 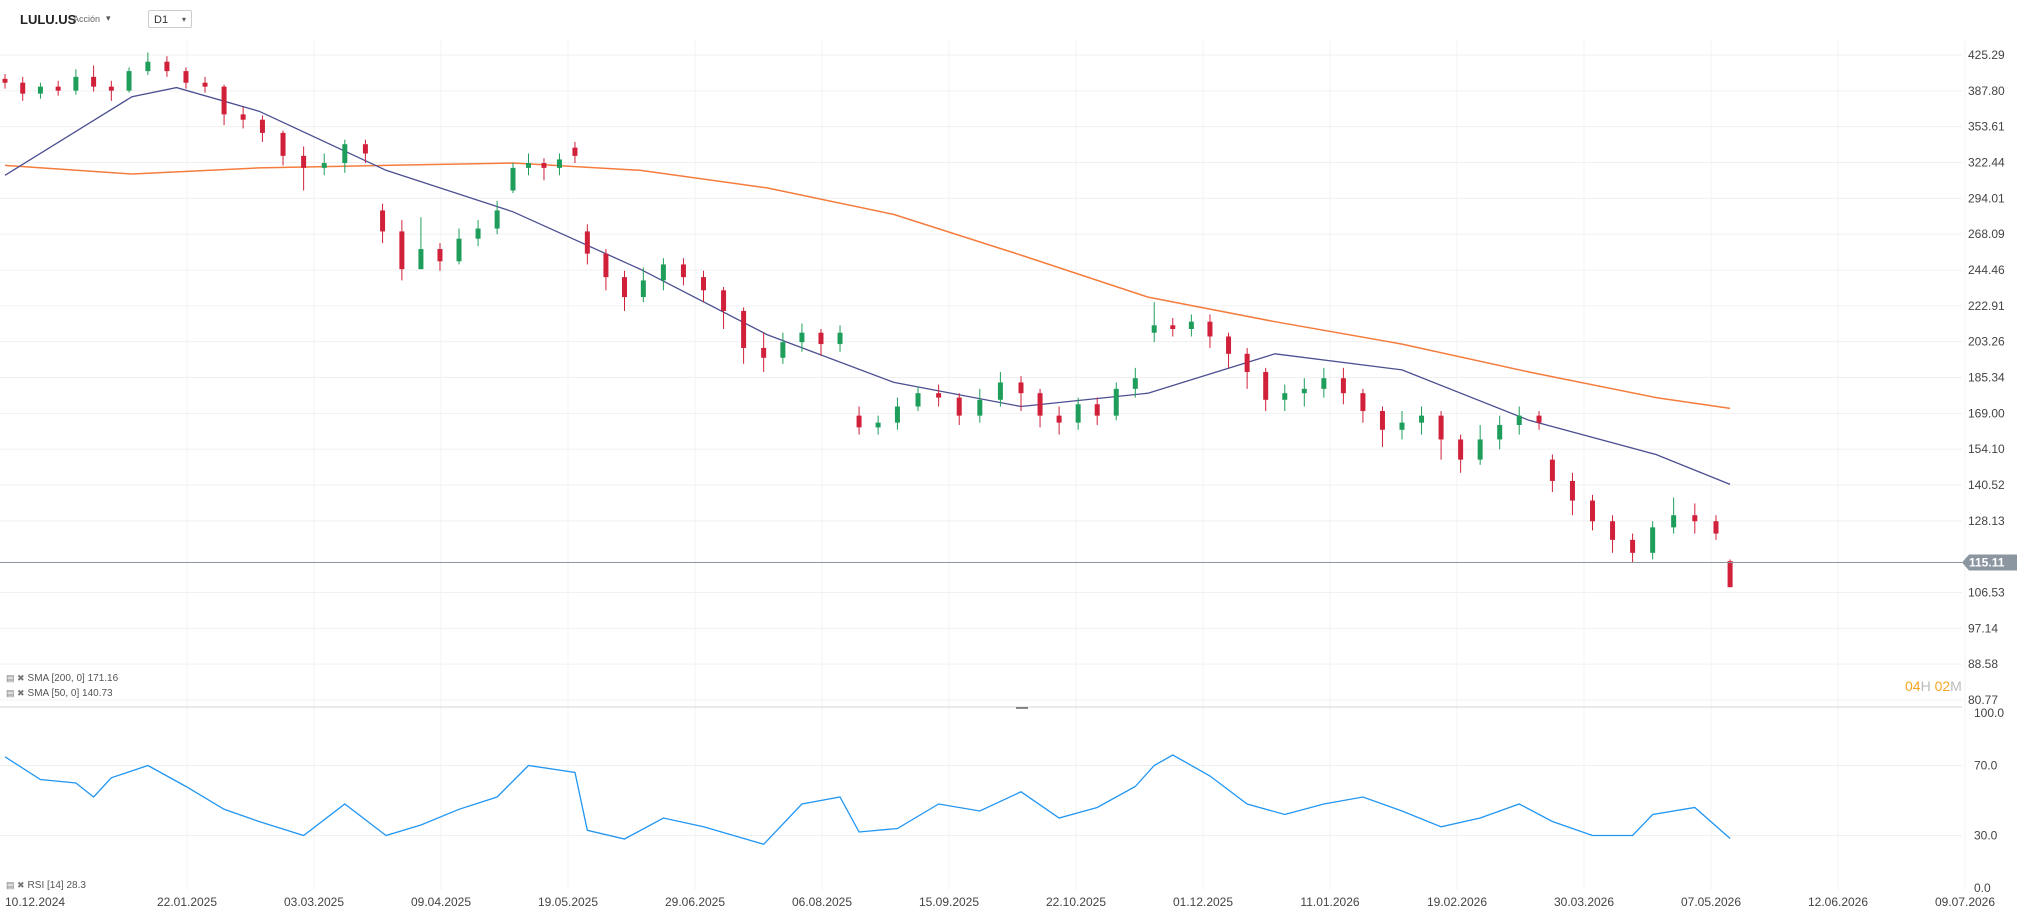 What do you see at coordinates (1986, 55) in the screenshot?
I see `y-tick-label: 425.29` at bounding box center [1986, 55].